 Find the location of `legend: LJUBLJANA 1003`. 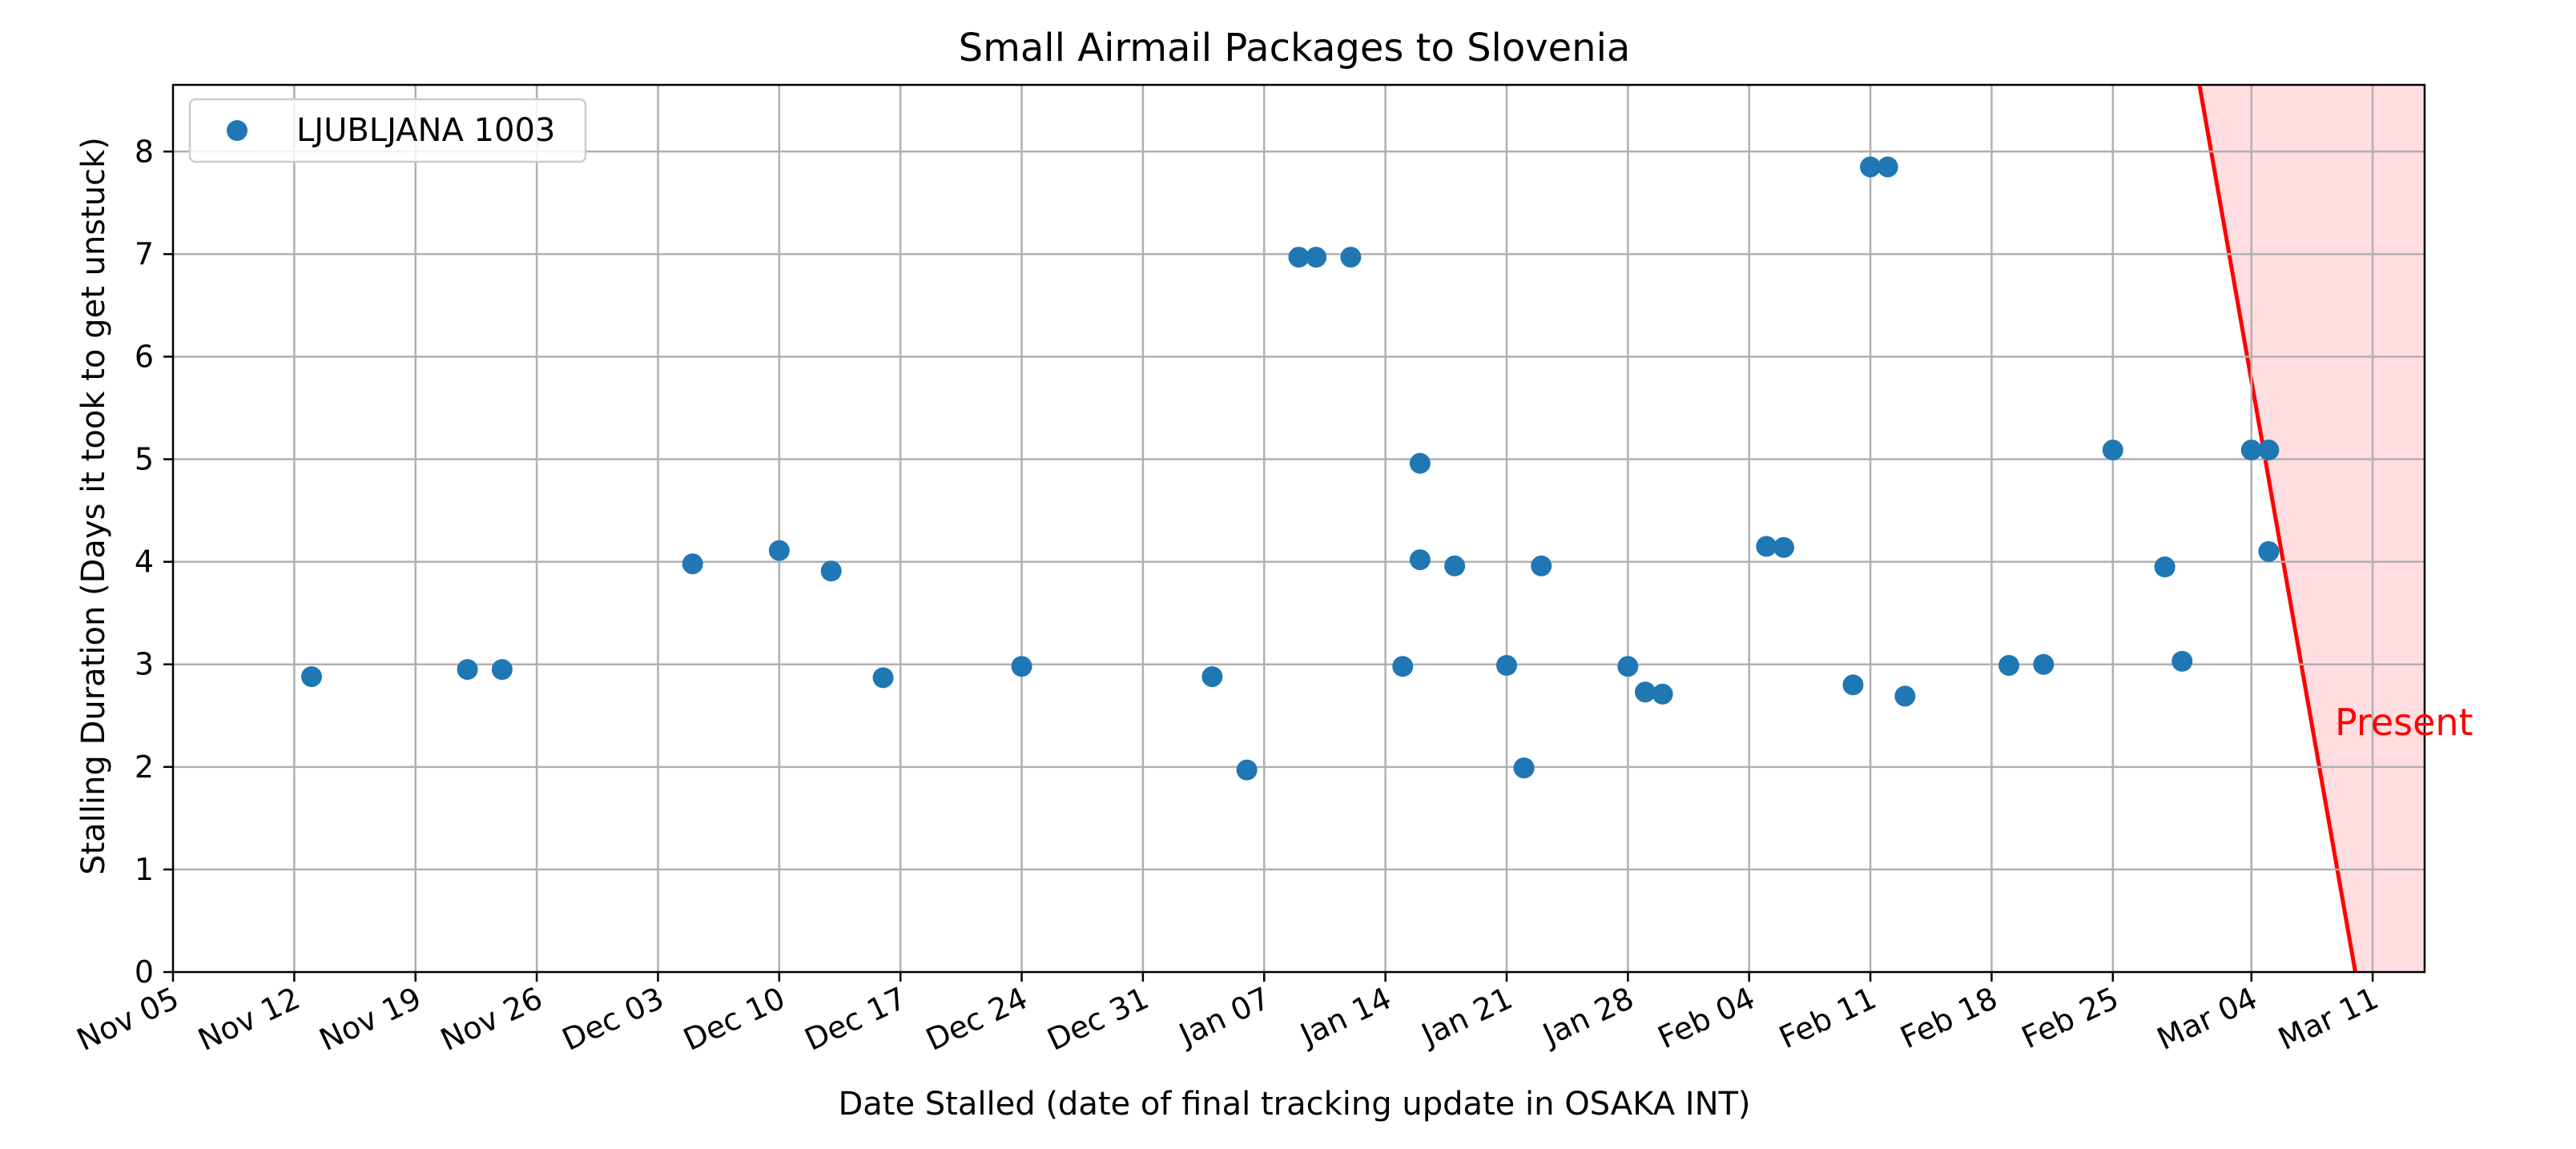

legend: LJUBLJANA 1003 is located at coordinates (387, 130).